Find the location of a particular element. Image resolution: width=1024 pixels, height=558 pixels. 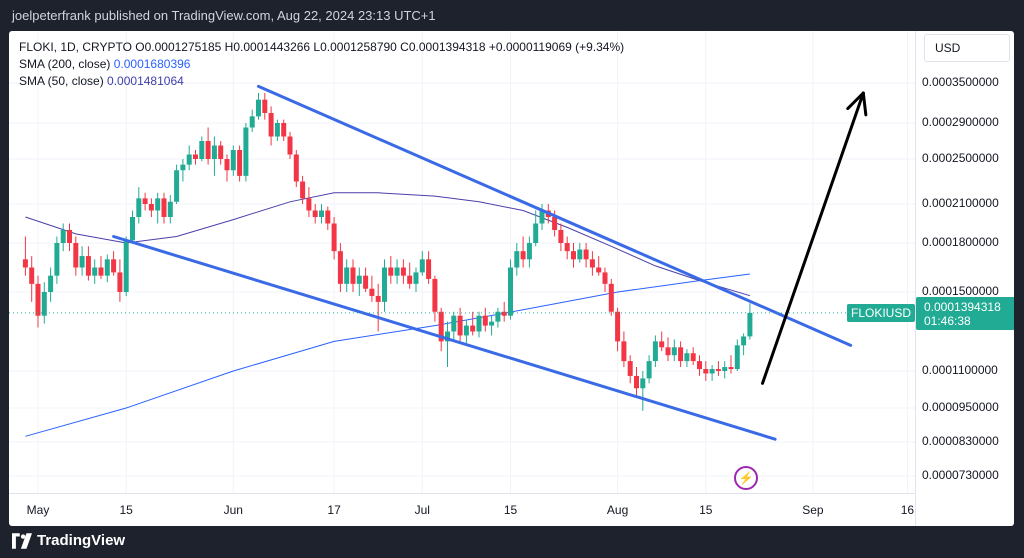

tradingview-brand: TradingView is located at coordinates (81, 540).